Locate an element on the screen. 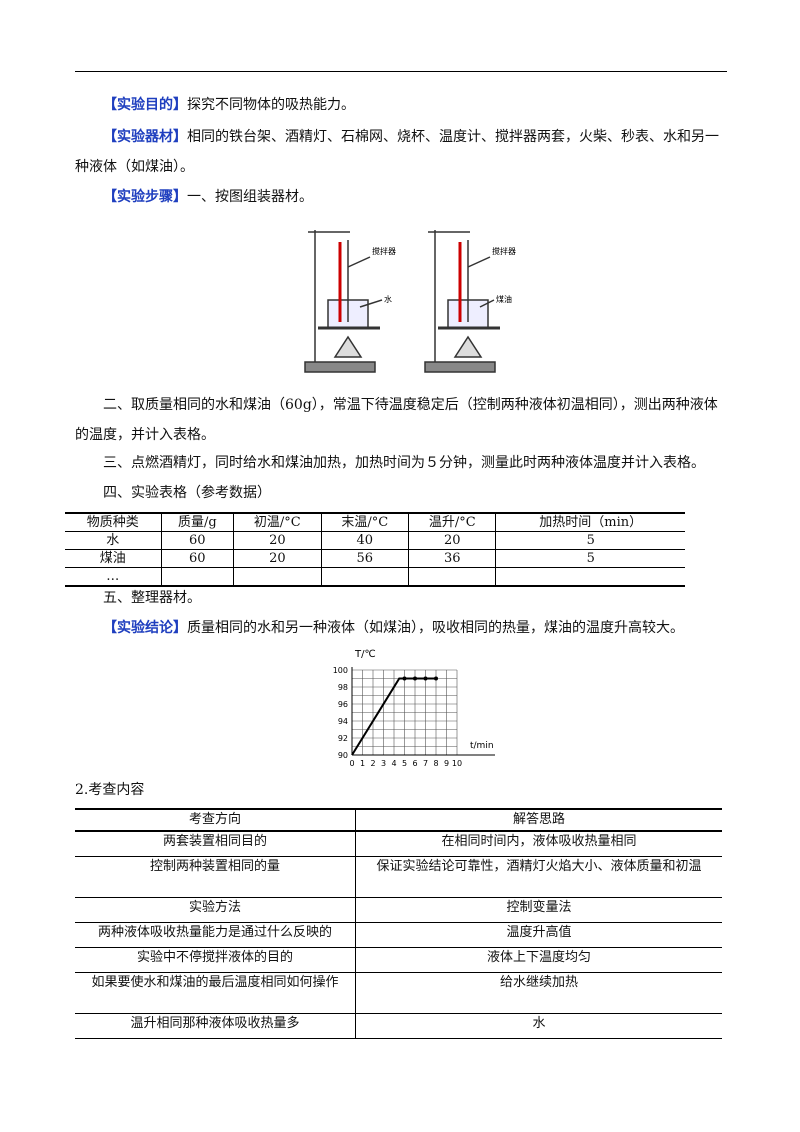  paragraph: 四、实验表格（参考数据） is located at coordinates (187, 493).